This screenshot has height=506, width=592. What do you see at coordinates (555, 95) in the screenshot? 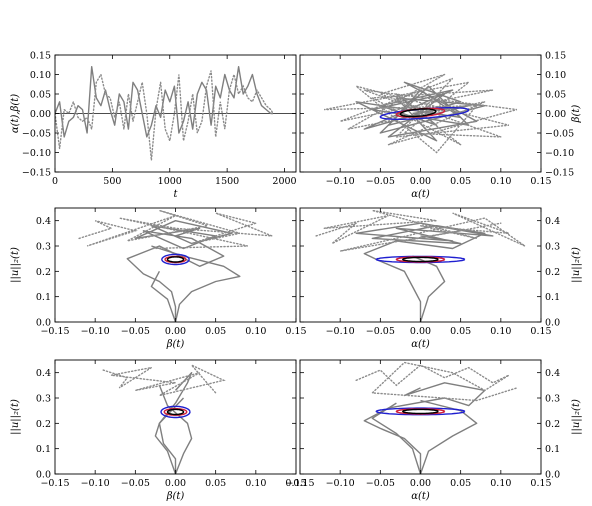
I see `y-tick-label: 0.05` at bounding box center [555, 95].